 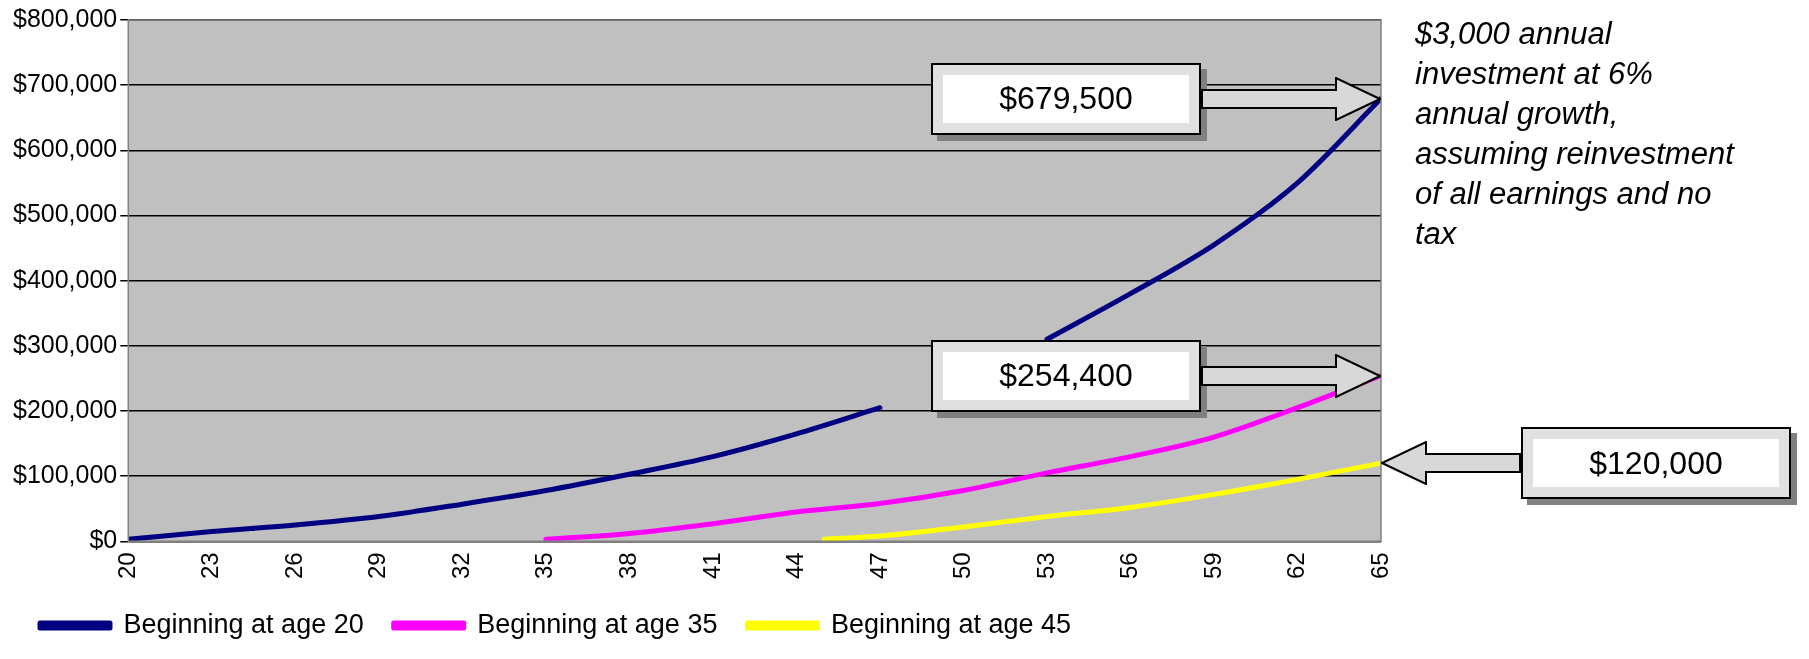 What do you see at coordinates (243, 623) in the screenshot?
I see `legend-label: Beginning at age 20` at bounding box center [243, 623].